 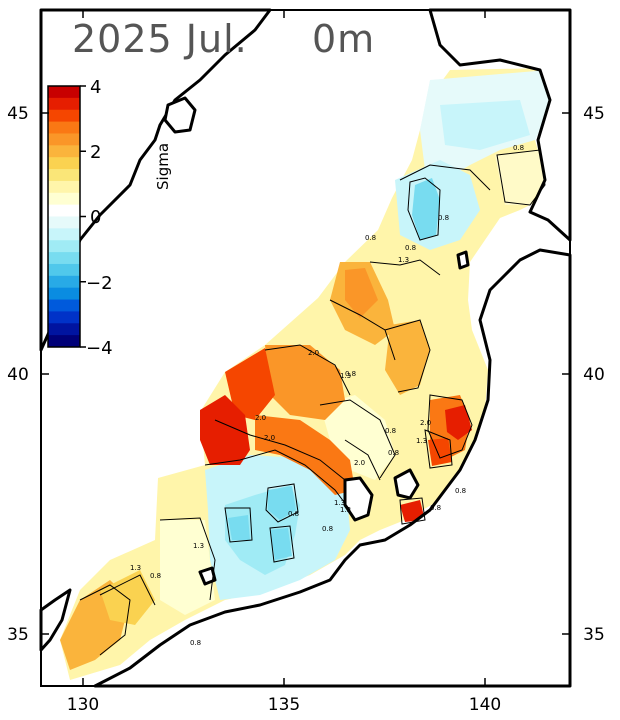 I want to click on land-noto, so click(x=358, y=499).